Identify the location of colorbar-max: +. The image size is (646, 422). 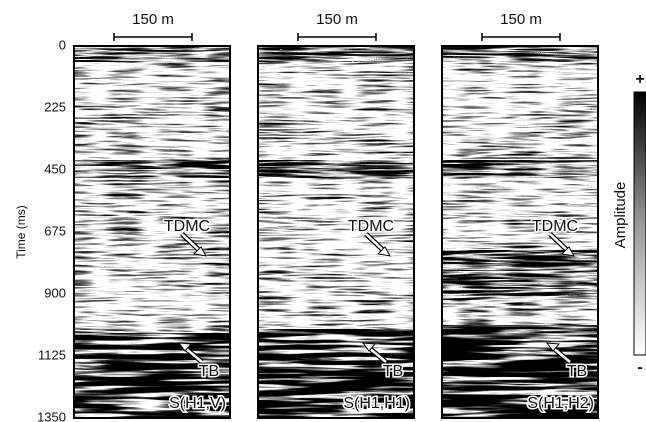
(639, 79).